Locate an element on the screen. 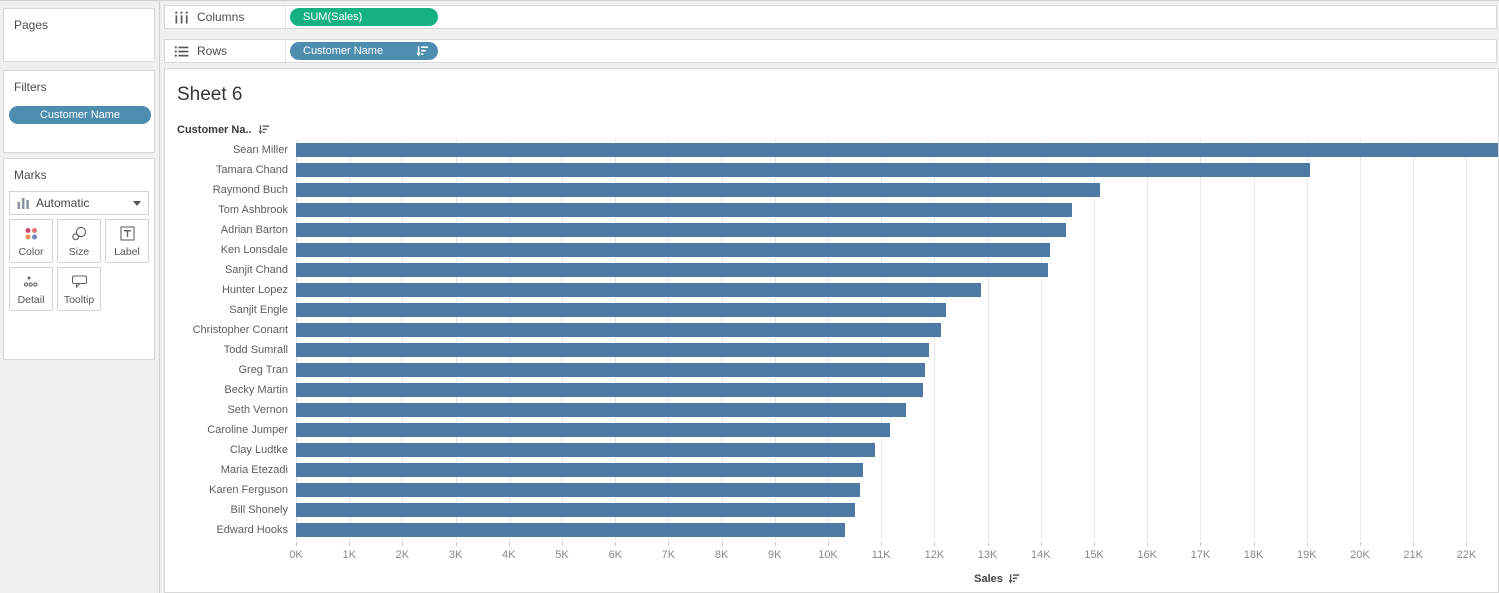  tooltip-button: Tooltip is located at coordinates (79, 289).